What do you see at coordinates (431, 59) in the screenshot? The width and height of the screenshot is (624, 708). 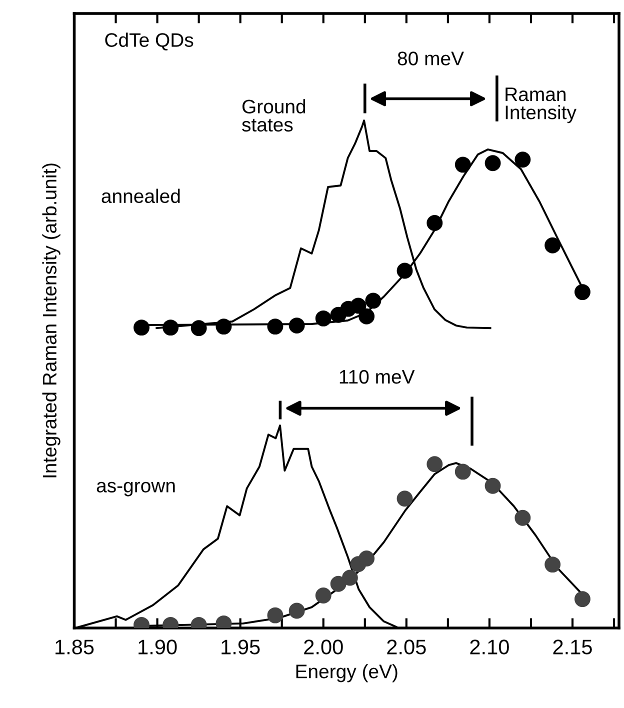 I see `text: 80 meV` at bounding box center [431, 59].